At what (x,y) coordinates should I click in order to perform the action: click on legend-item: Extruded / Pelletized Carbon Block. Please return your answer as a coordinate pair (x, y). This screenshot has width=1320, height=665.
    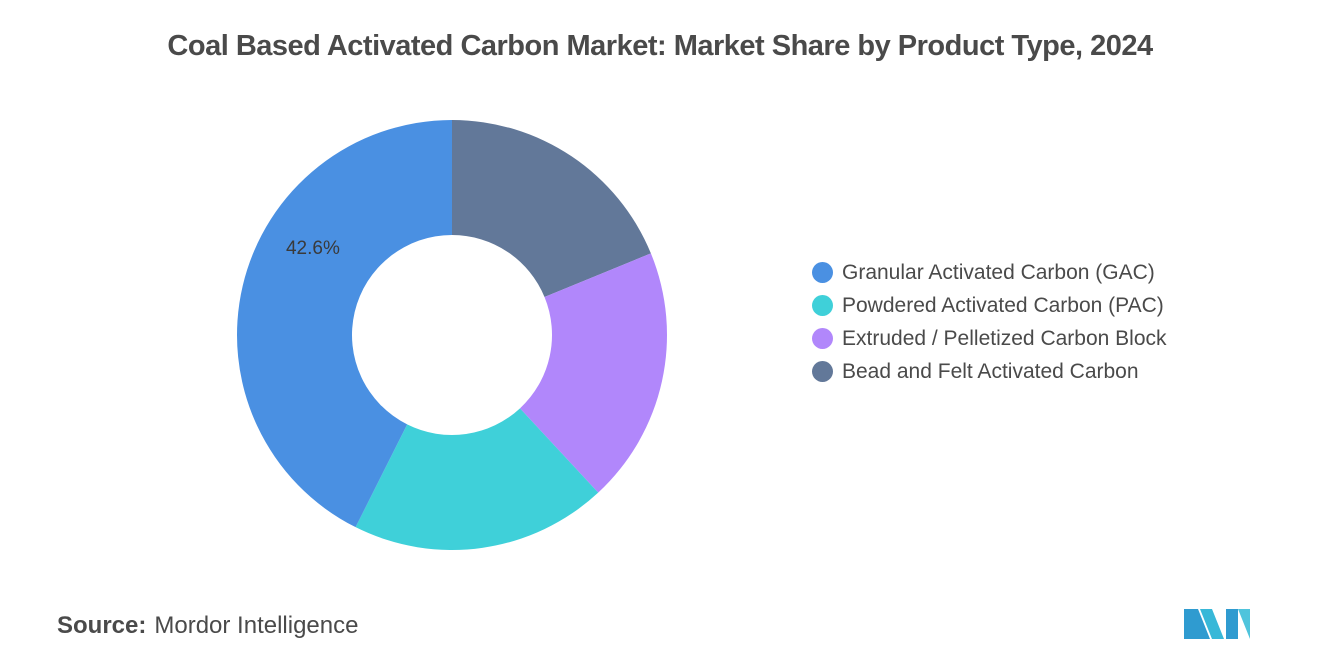
    Looking at the image, I should click on (989, 338).